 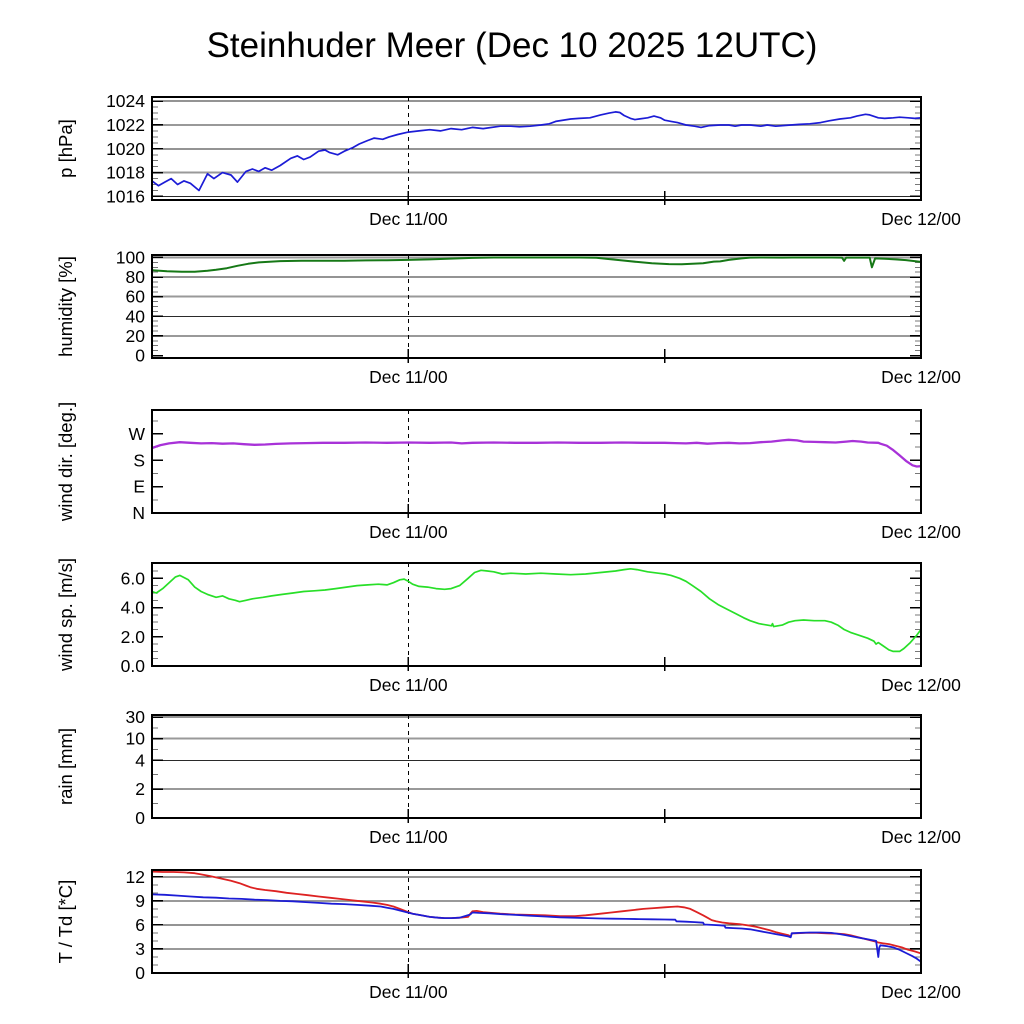 I want to click on y-tick-label: 2, so click(x=140, y=789).